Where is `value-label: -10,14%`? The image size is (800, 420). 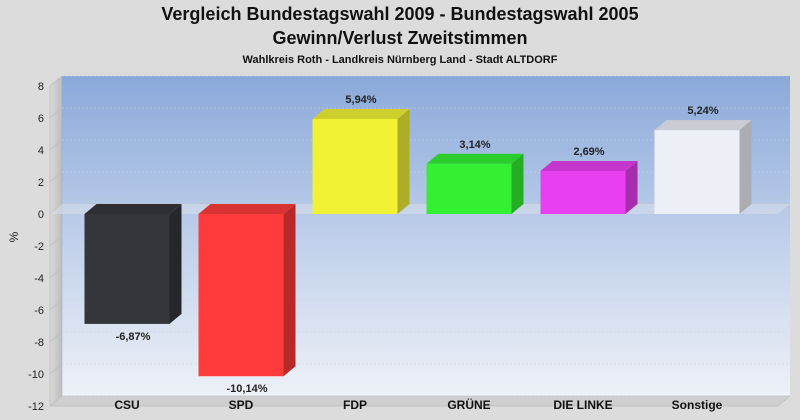
value-label: -10,14% is located at coordinates (247, 389).